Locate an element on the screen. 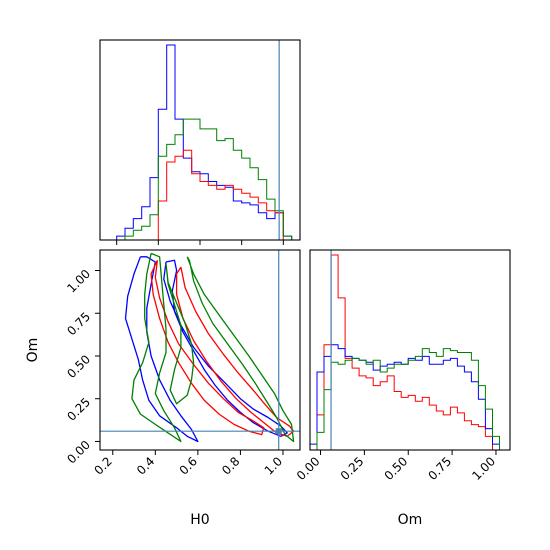  h0-histogram-panel is located at coordinates (200, 142).